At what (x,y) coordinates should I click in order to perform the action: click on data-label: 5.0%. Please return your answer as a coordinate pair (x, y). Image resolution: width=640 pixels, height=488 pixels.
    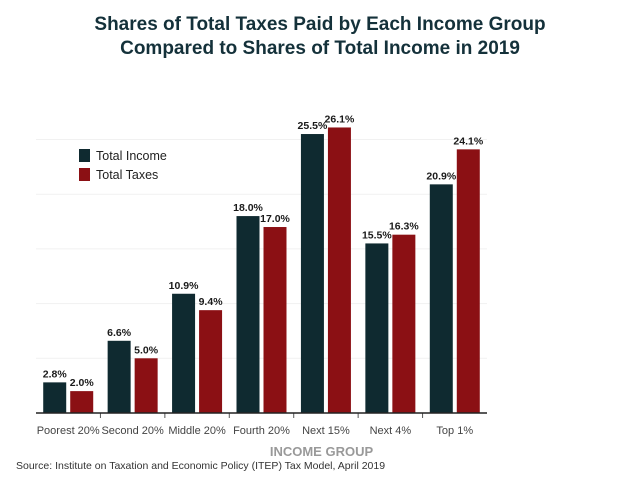
    Looking at the image, I should click on (146, 350).